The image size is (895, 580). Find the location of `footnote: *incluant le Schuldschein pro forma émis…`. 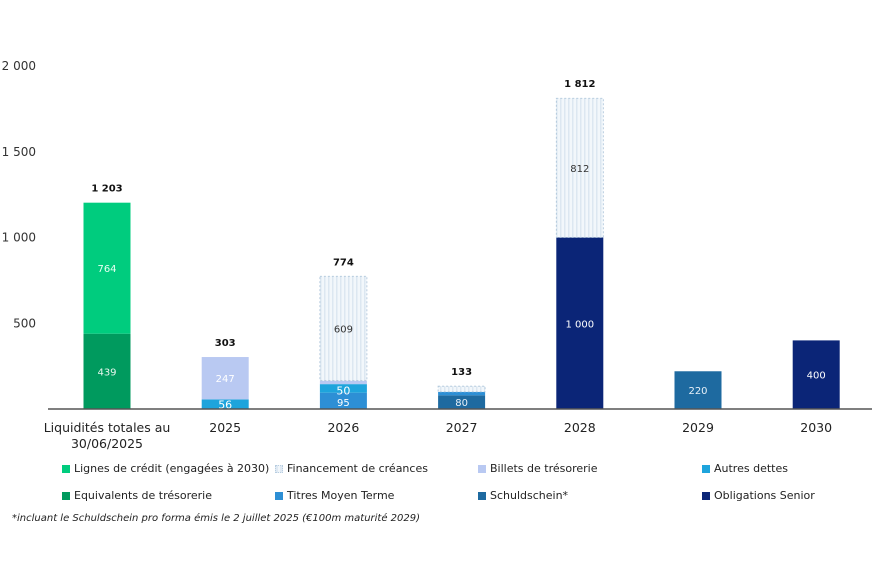

footnote: *incluant le Schuldschein pro forma émis… is located at coordinates (216, 518).